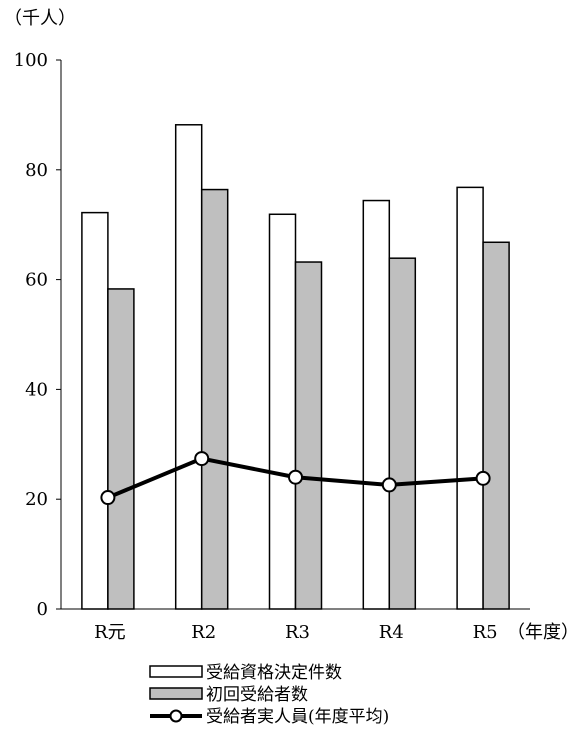  What do you see at coordinates (297, 632) in the screenshot?
I see `x-tick-label: R3` at bounding box center [297, 632].